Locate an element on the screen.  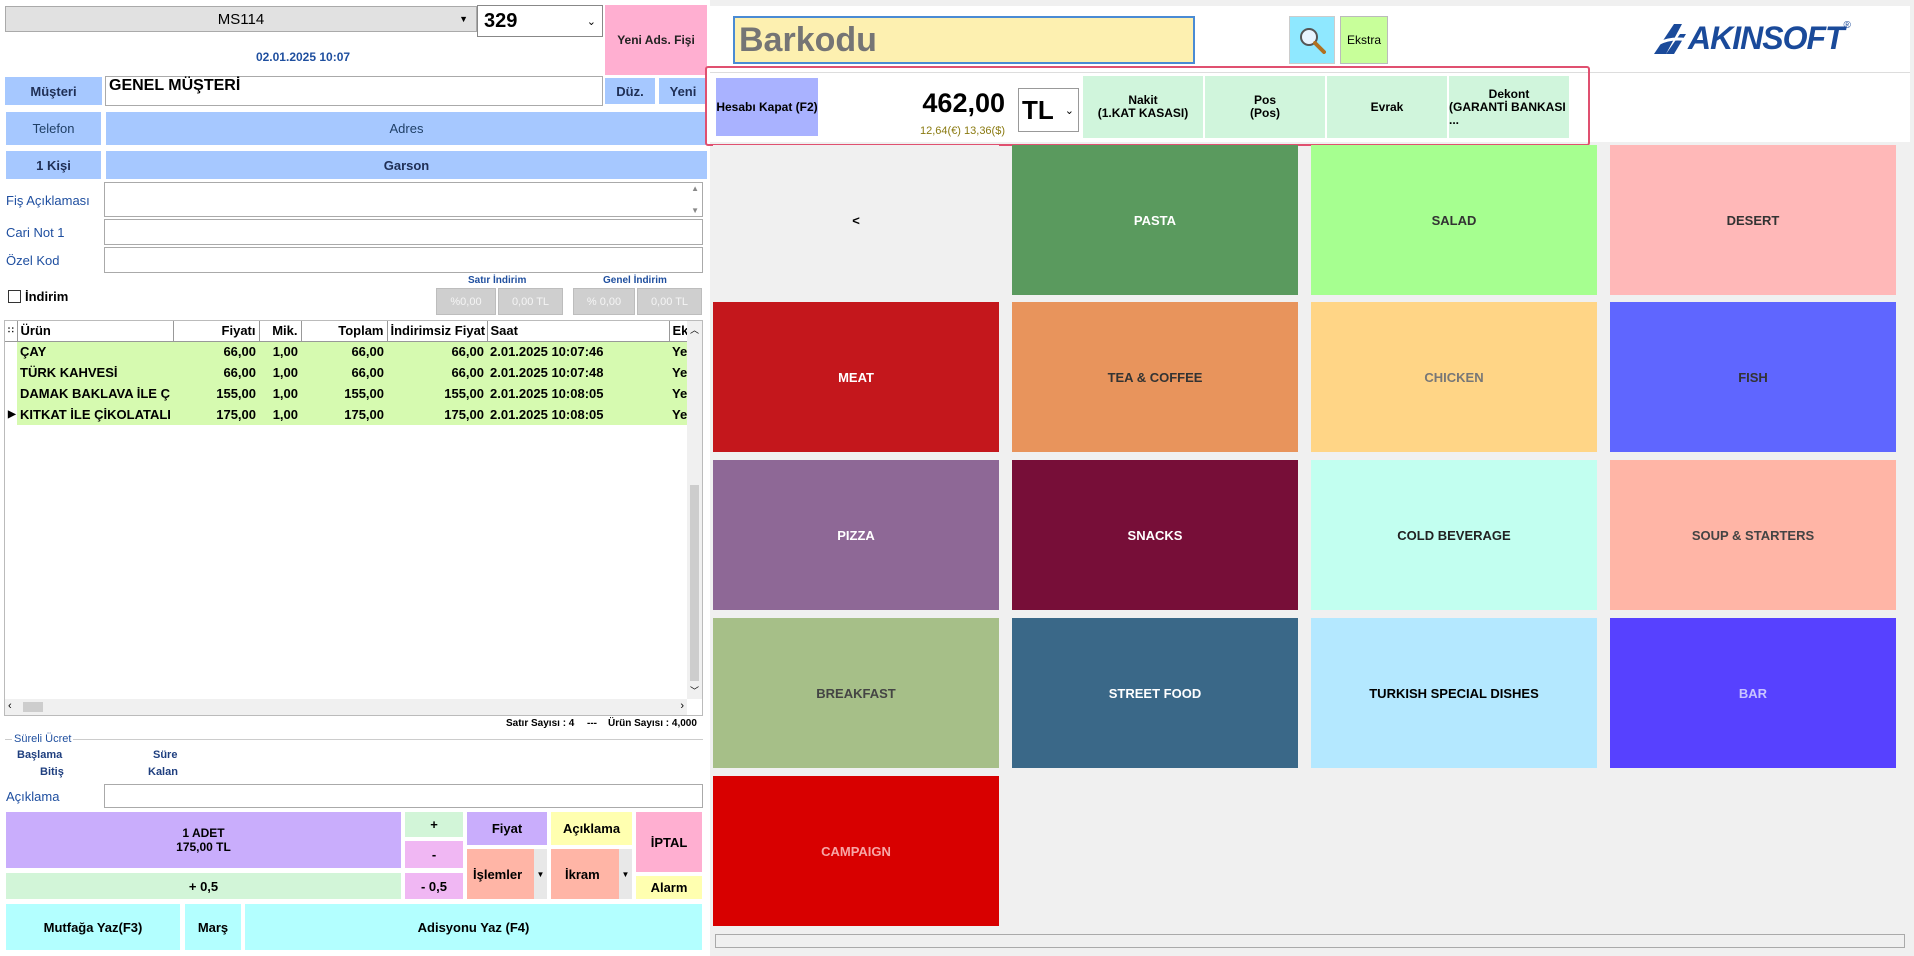
category-tile: TURKISH SPECIAL DISHES is located at coordinates (1454, 693).